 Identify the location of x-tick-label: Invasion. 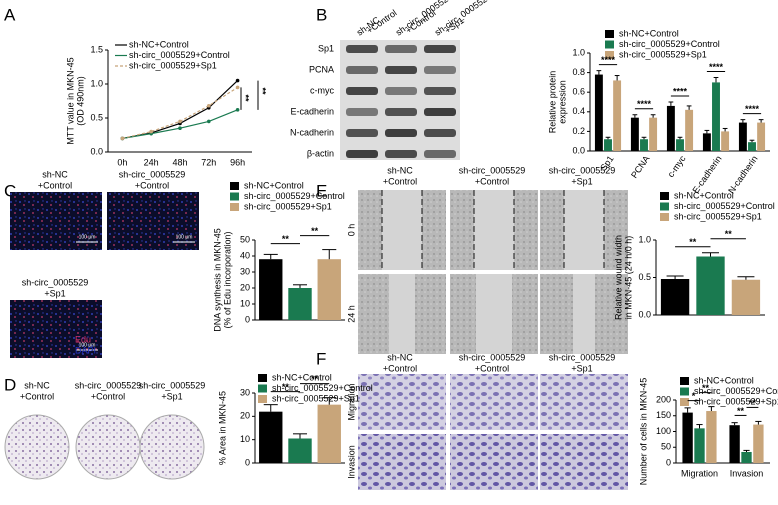
(747, 473).